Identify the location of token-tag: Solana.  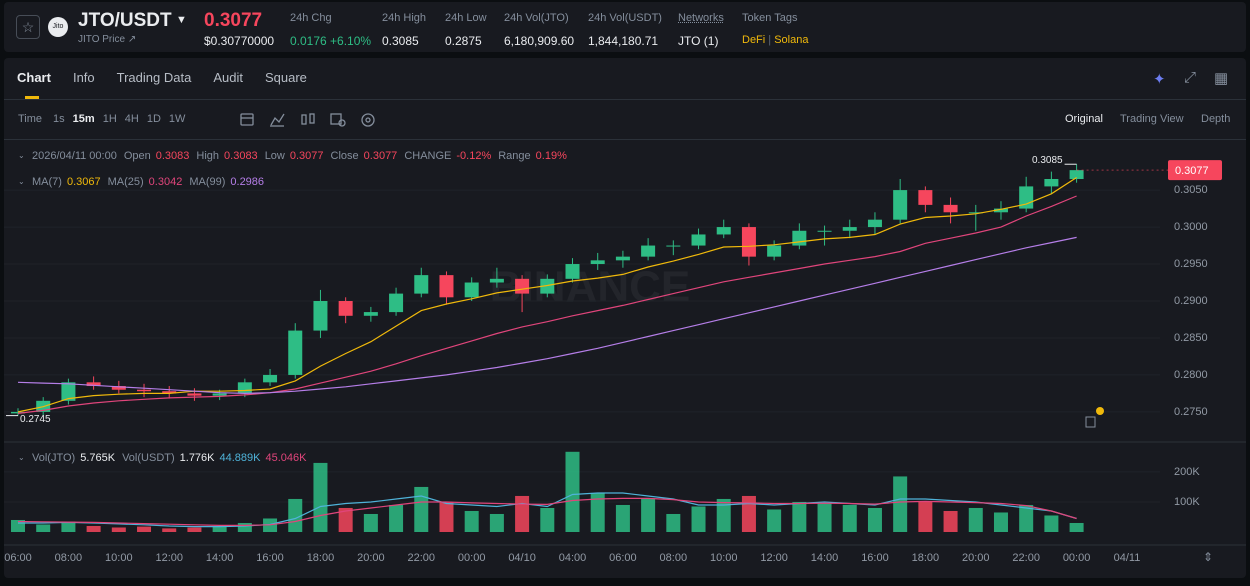
(791, 40).